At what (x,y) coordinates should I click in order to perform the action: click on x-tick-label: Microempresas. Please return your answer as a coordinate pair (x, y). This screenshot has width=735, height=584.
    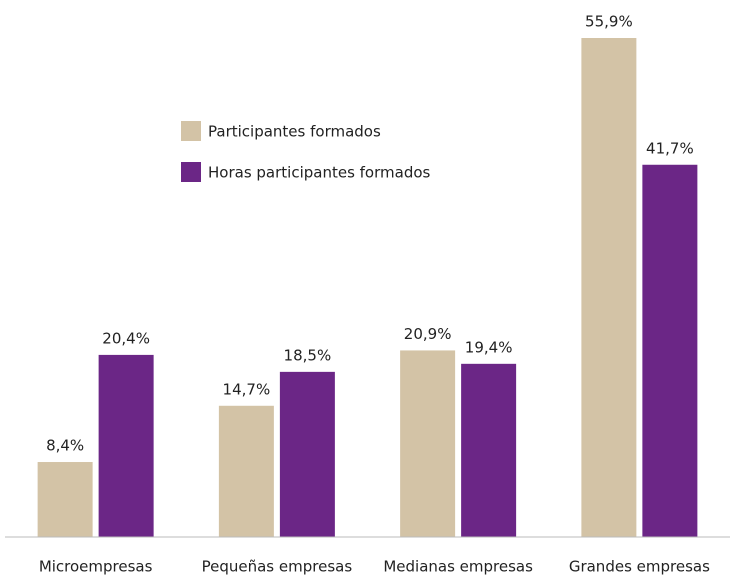
    Looking at the image, I should click on (96, 567).